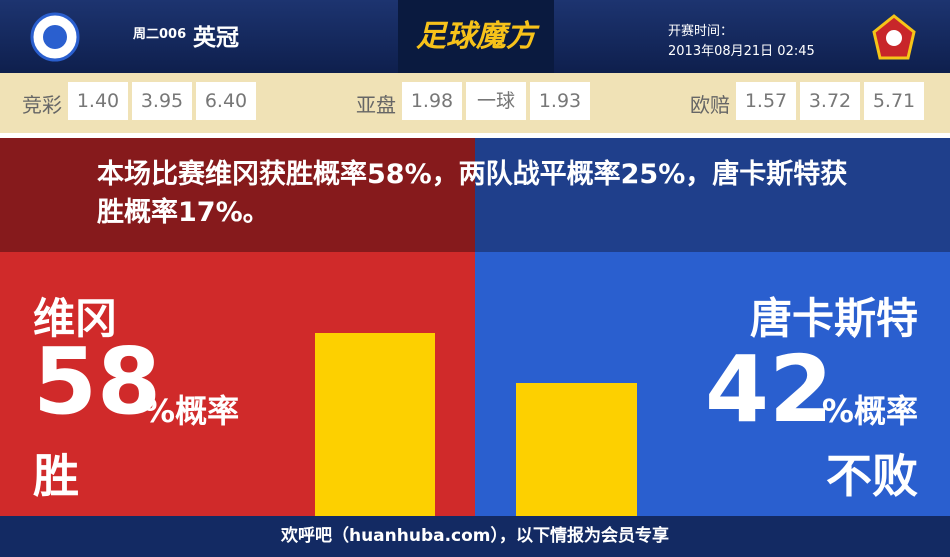 This screenshot has height=557, width=950. Describe the element at coordinates (98, 101) in the screenshot. I see `odds-value: 1.40` at that location.